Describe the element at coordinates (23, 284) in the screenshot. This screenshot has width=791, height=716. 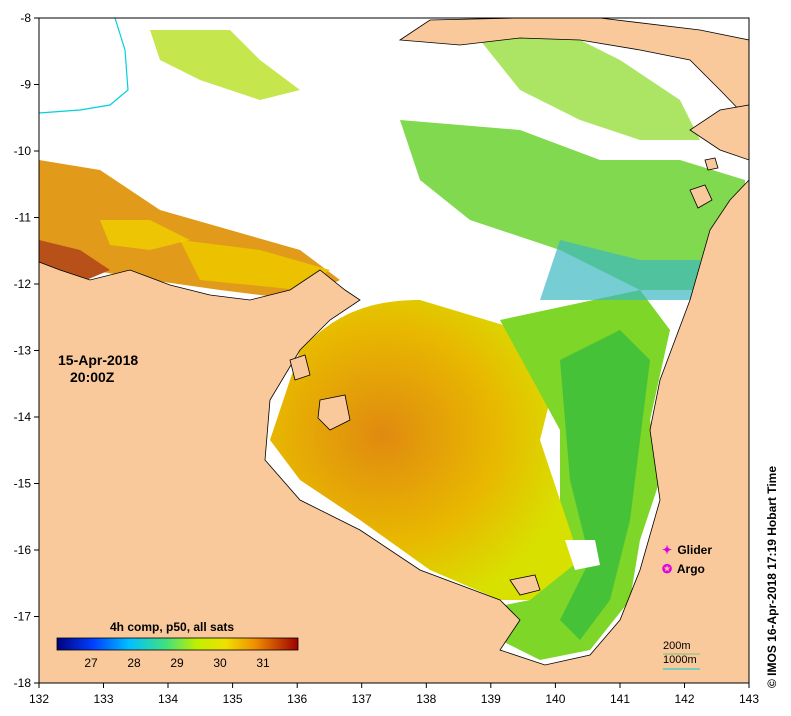
I see `y-tick-label: -12` at that location.